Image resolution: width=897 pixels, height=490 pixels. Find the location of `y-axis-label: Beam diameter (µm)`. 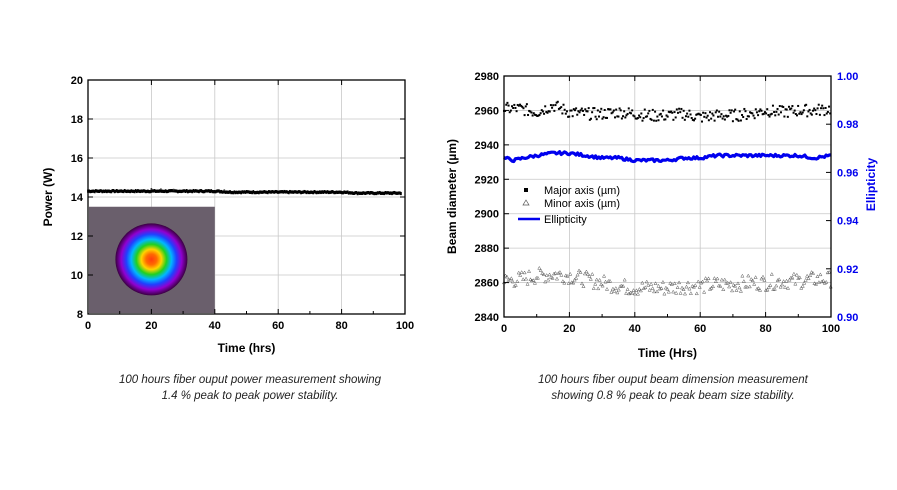

y-axis-label: Beam diameter (µm) is located at coordinates (452, 196).